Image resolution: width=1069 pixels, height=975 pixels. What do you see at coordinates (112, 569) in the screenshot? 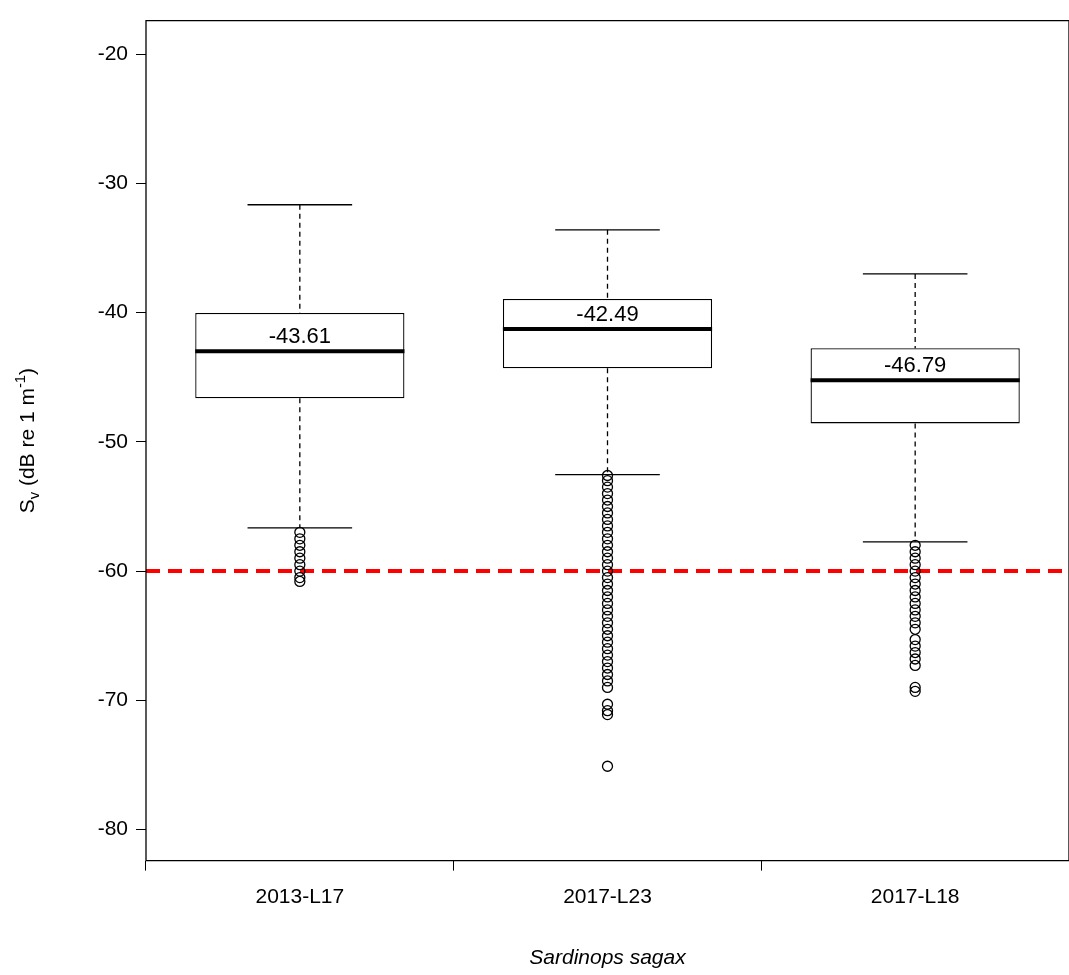
I see `y-tick-label: -60` at bounding box center [112, 569].